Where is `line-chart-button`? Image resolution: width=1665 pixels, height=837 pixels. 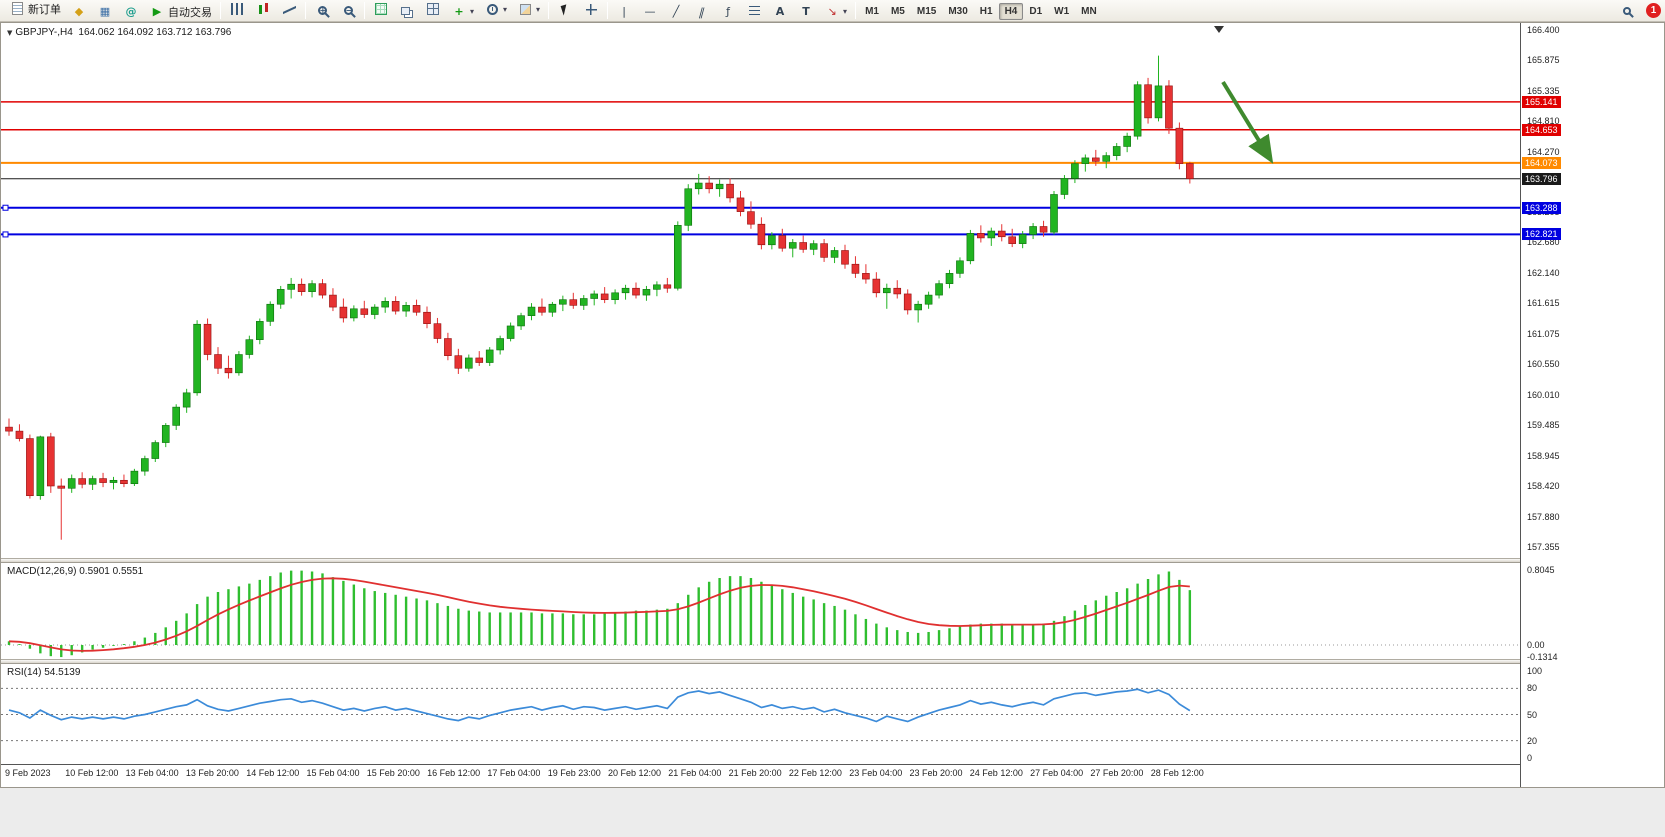
line-chart-button is located at coordinates (289, 9).